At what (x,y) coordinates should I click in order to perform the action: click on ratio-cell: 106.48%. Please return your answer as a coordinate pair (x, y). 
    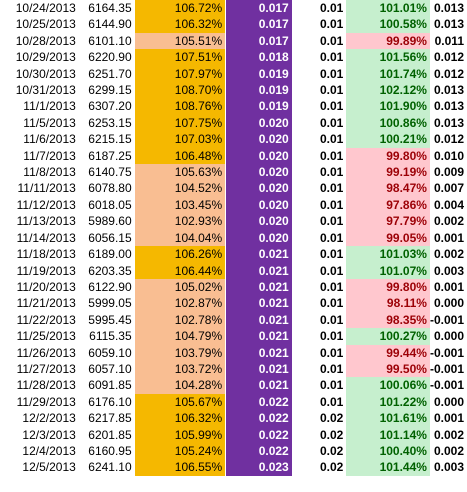
    Looking at the image, I should click on (180, 156).